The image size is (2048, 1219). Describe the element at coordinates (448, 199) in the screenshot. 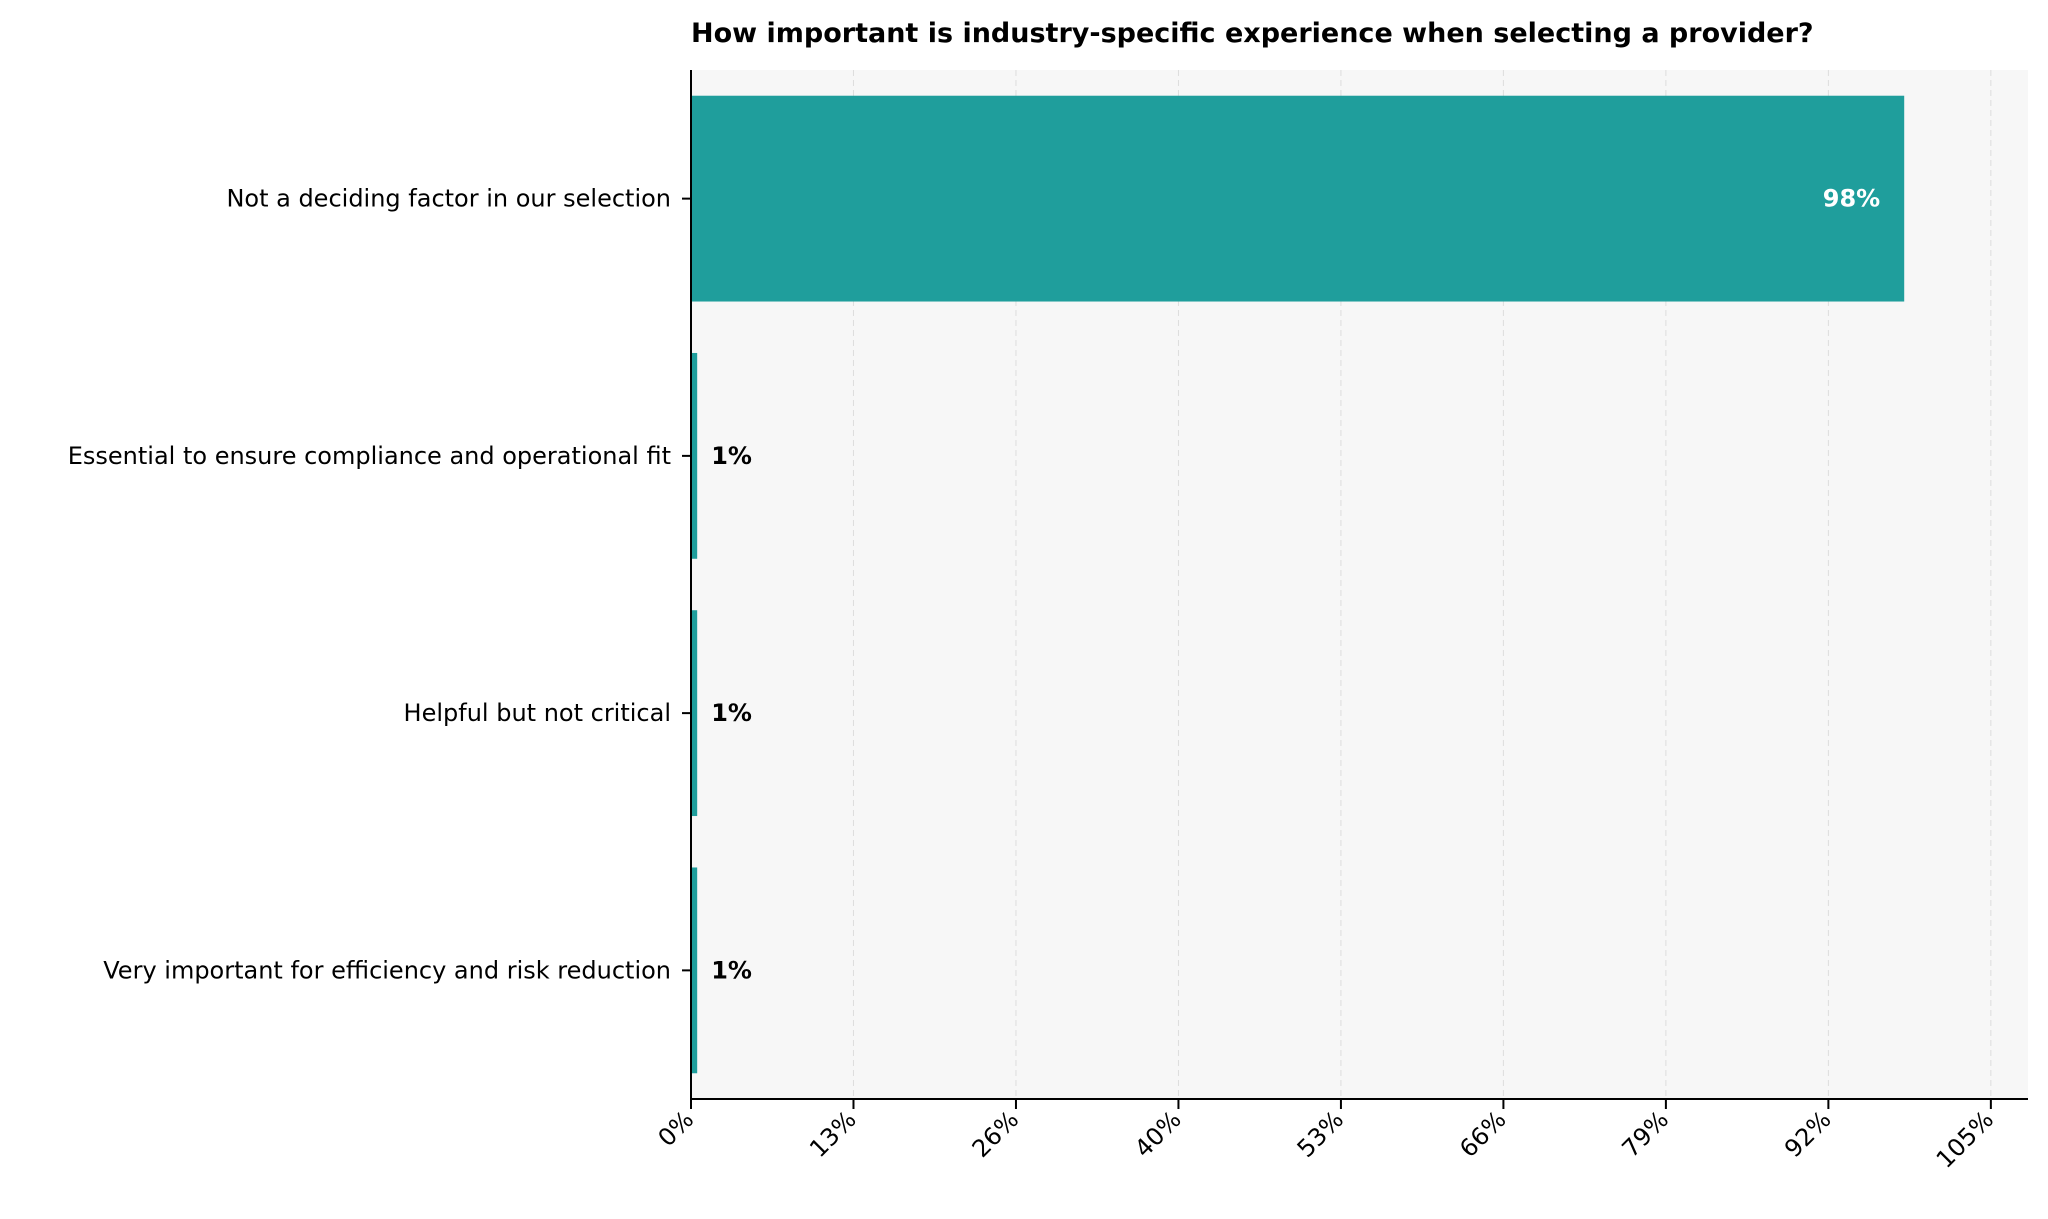

I see `category-label: Not a deciding factor in our selection` at that location.